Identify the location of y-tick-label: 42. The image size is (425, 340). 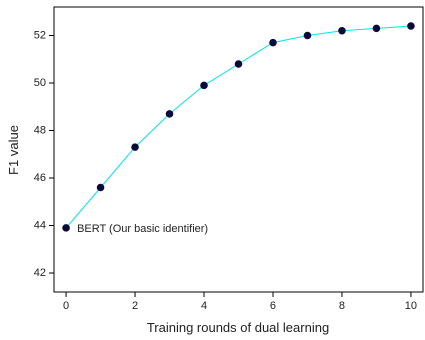
(40, 273).